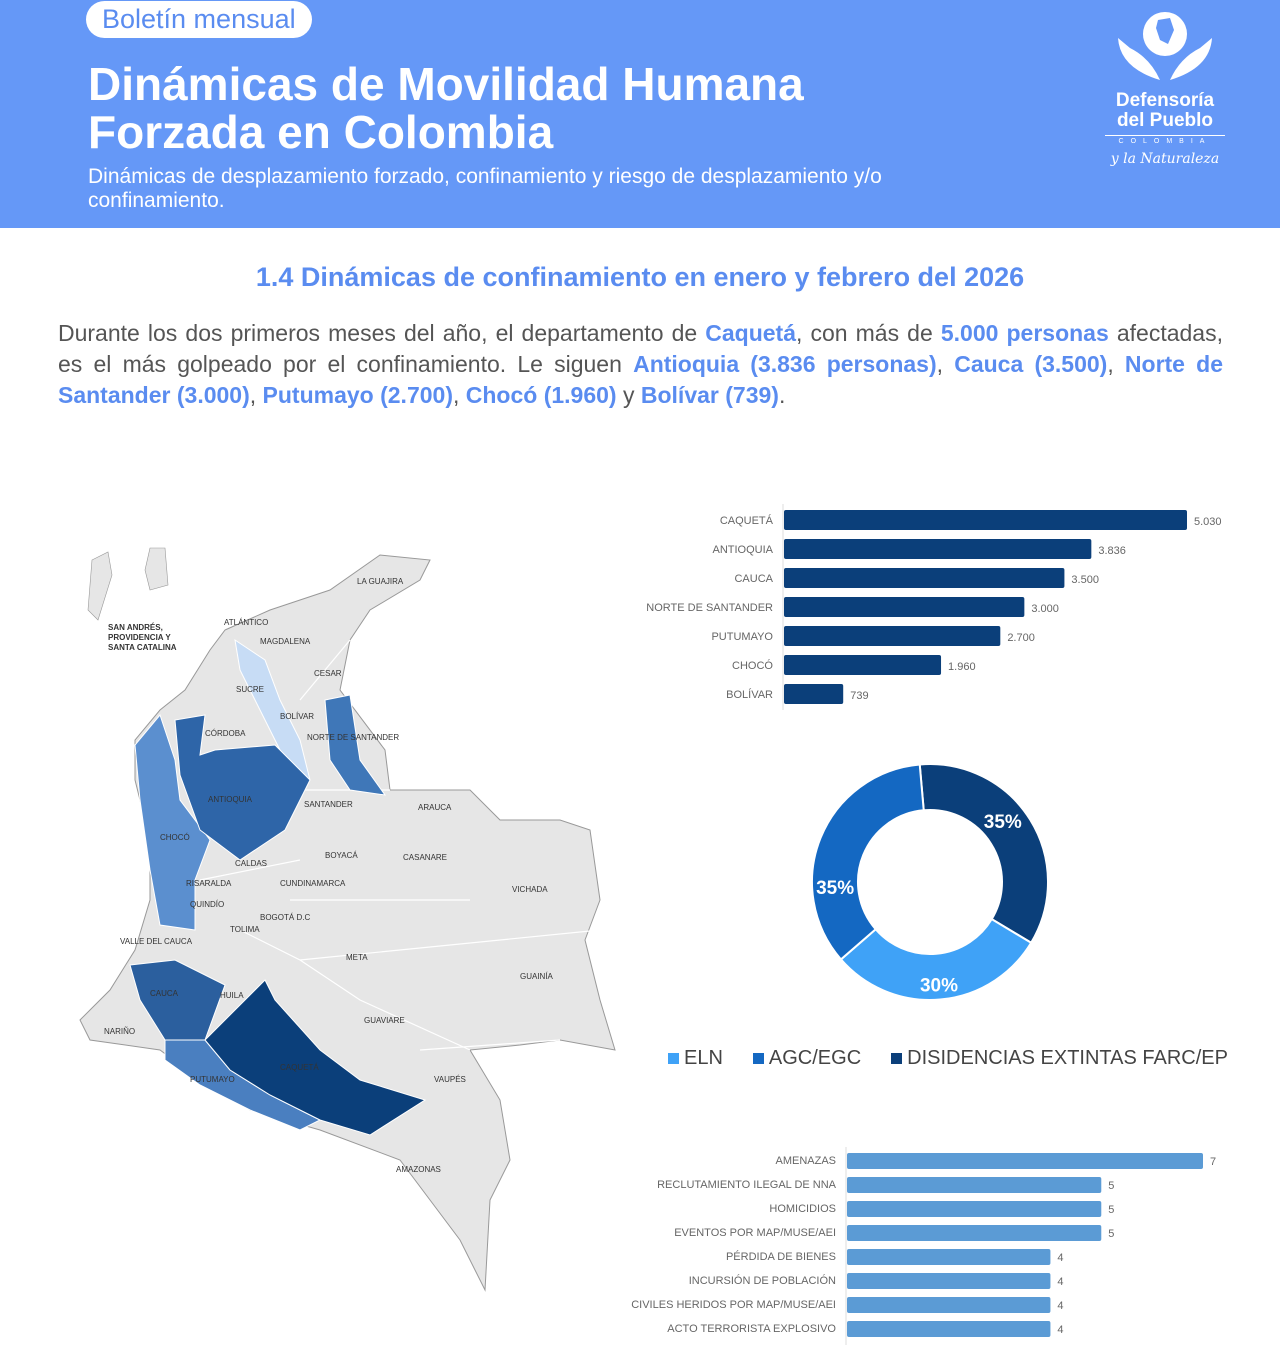 Image resolution: width=1280 pixels, height=1345 pixels. I want to click on map-label: PUTUMAYO, so click(212, 1079).